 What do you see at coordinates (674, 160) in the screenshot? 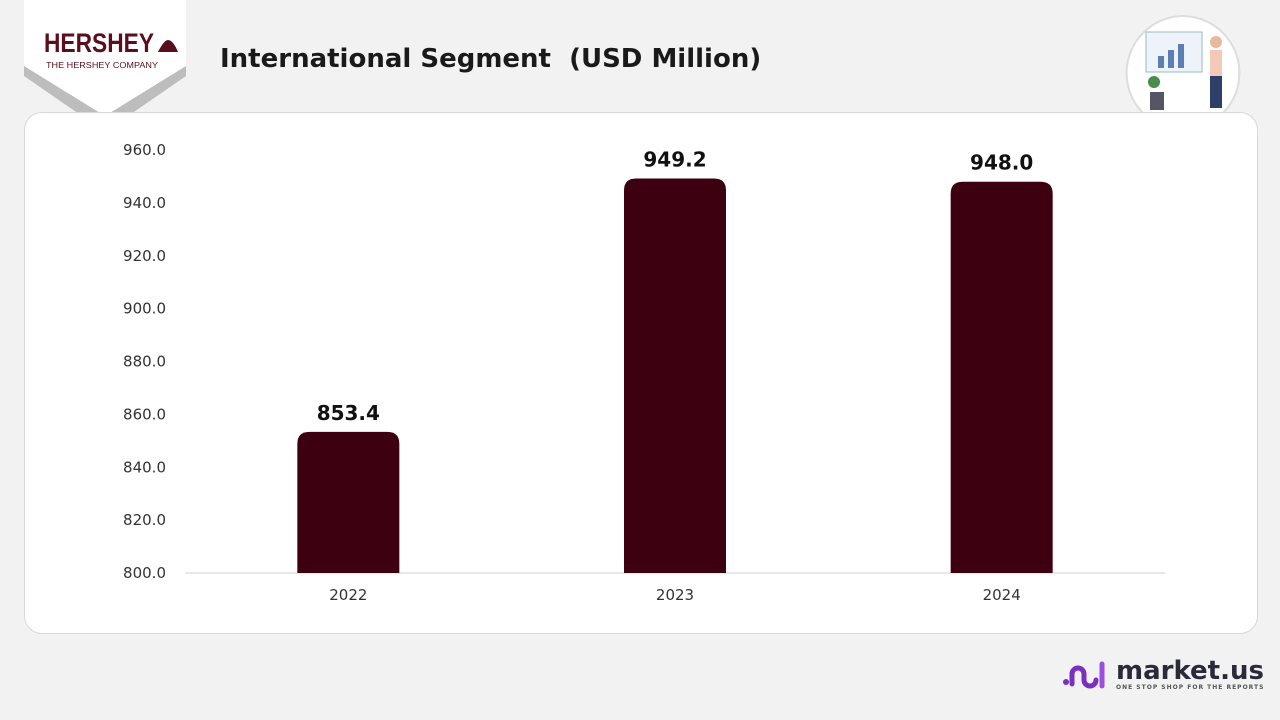
I see `data-label: 949.2` at bounding box center [674, 160].